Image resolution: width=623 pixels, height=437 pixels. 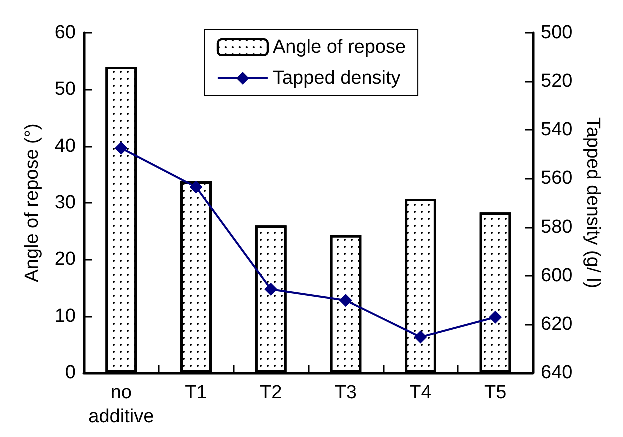 What do you see at coordinates (65, 259) in the screenshot?
I see `y-tick-label: 20` at bounding box center [65, 259].